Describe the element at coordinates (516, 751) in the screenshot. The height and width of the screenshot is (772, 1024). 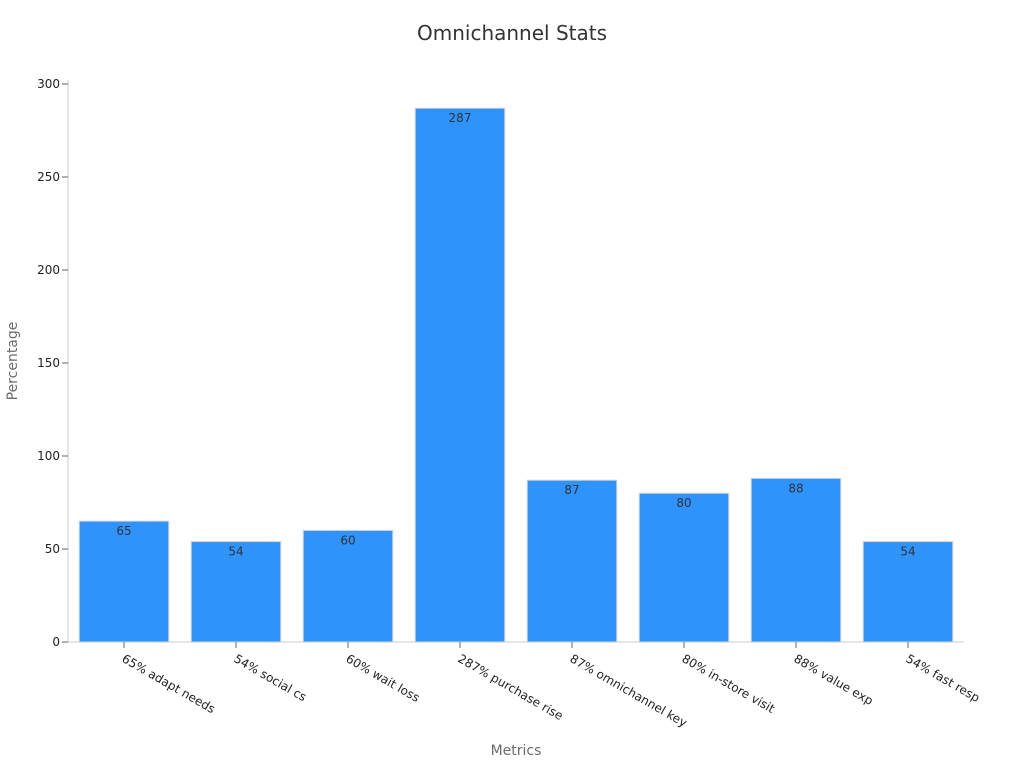
I see `x-axis-title: Metrics` at that location.